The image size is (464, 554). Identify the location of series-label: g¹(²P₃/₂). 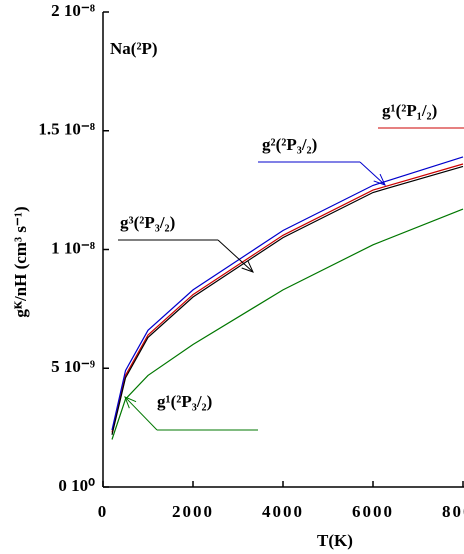
(184, 401).